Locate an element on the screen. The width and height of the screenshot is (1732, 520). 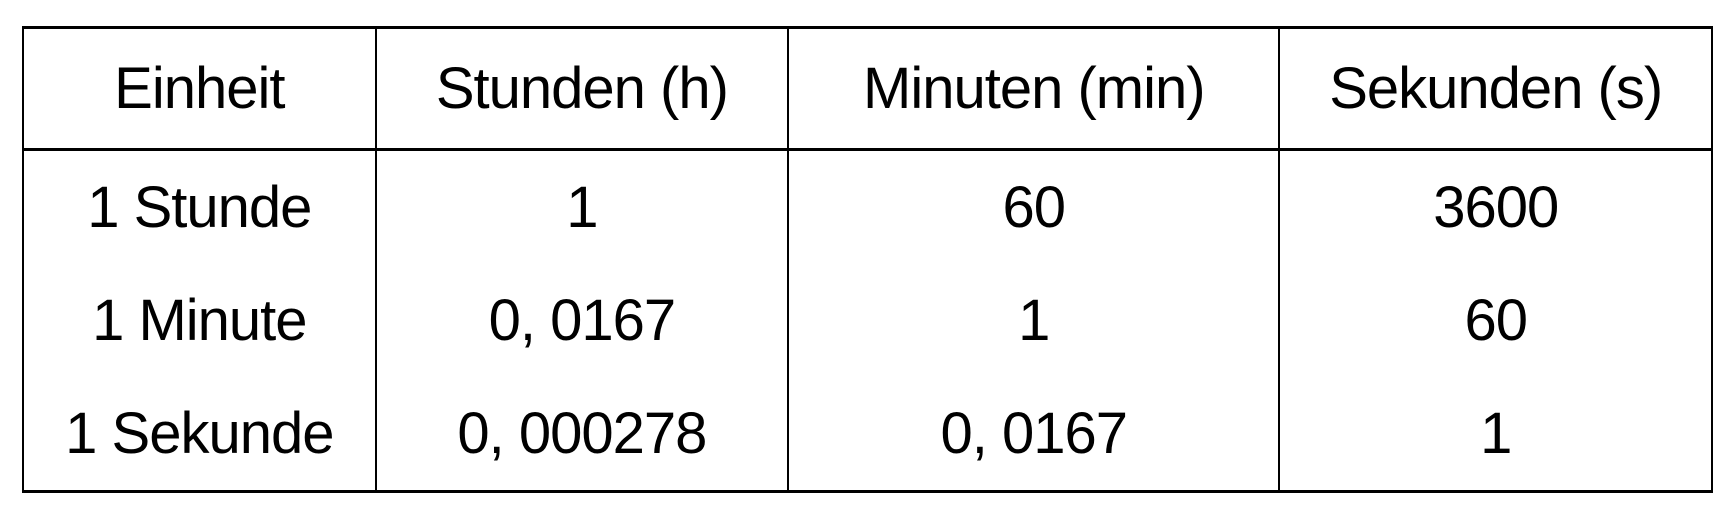
row-label: 1 Minute is located at coordinates (199, 320).